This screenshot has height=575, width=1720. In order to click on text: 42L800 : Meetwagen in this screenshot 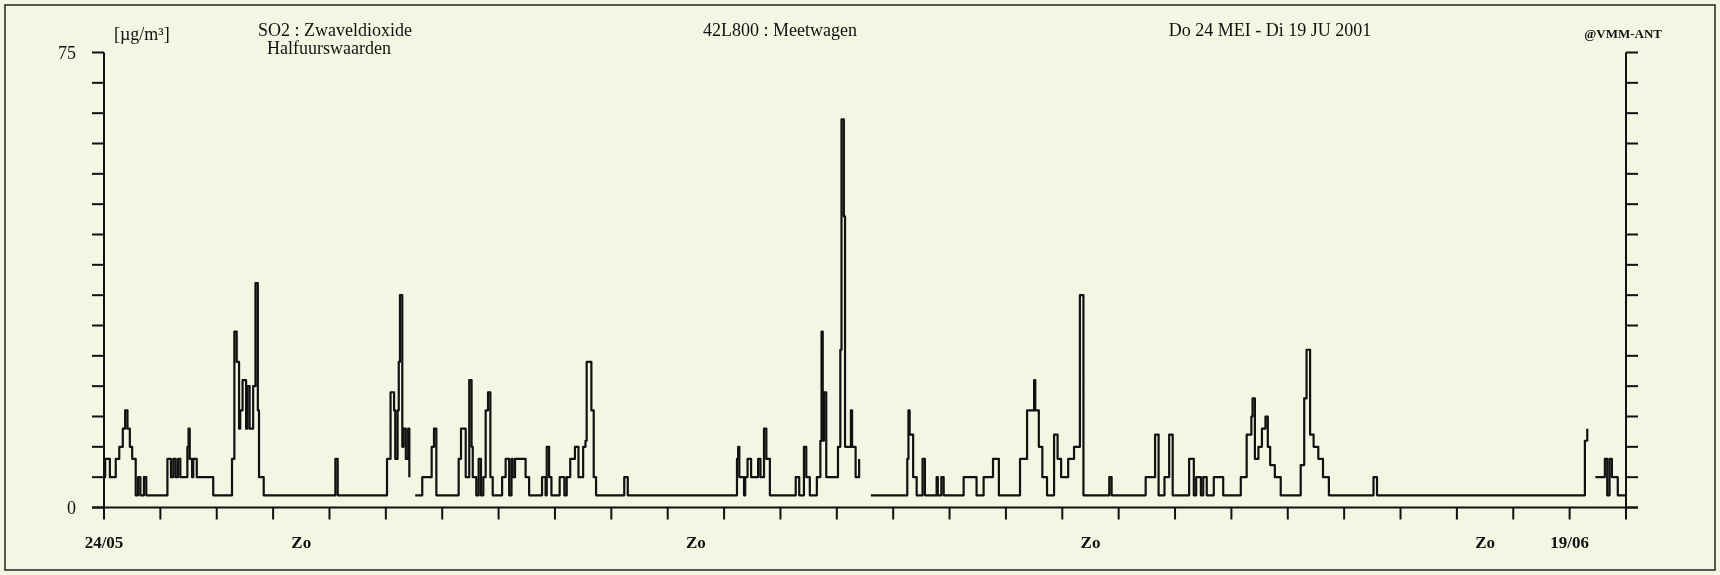, I will do `click(780, 30)`.